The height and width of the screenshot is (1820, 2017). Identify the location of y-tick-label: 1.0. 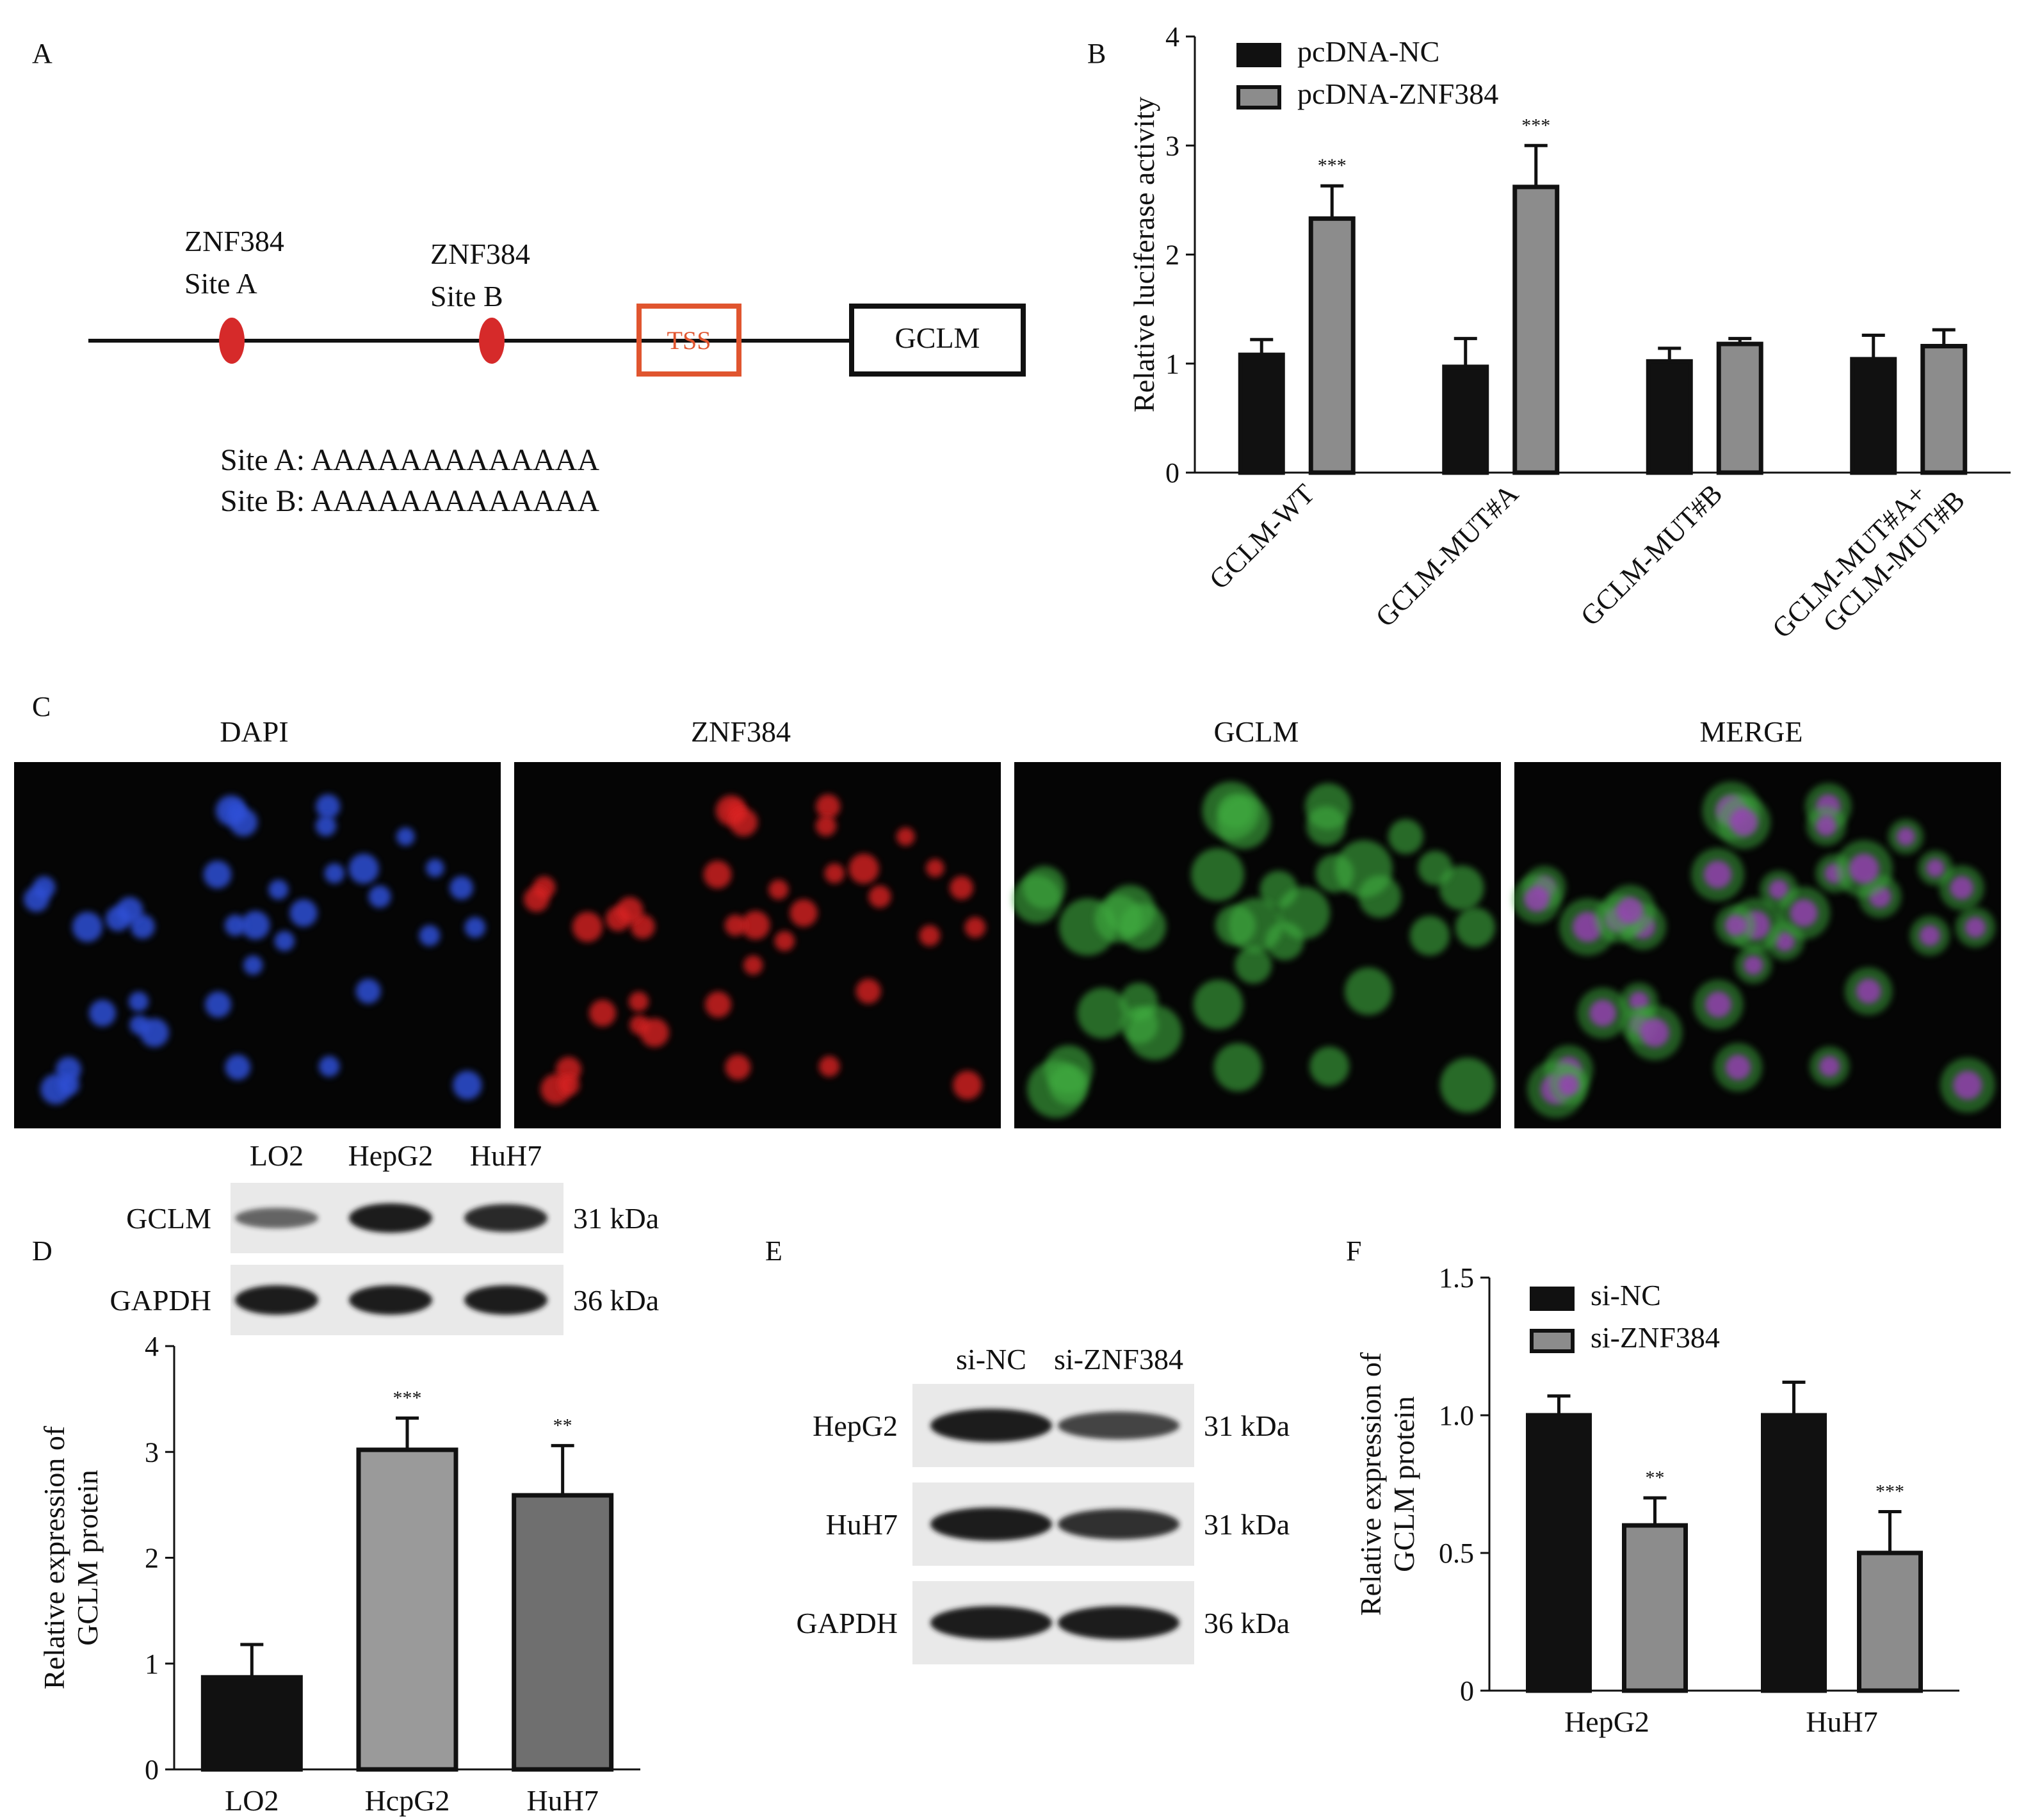
(1456, 1415).